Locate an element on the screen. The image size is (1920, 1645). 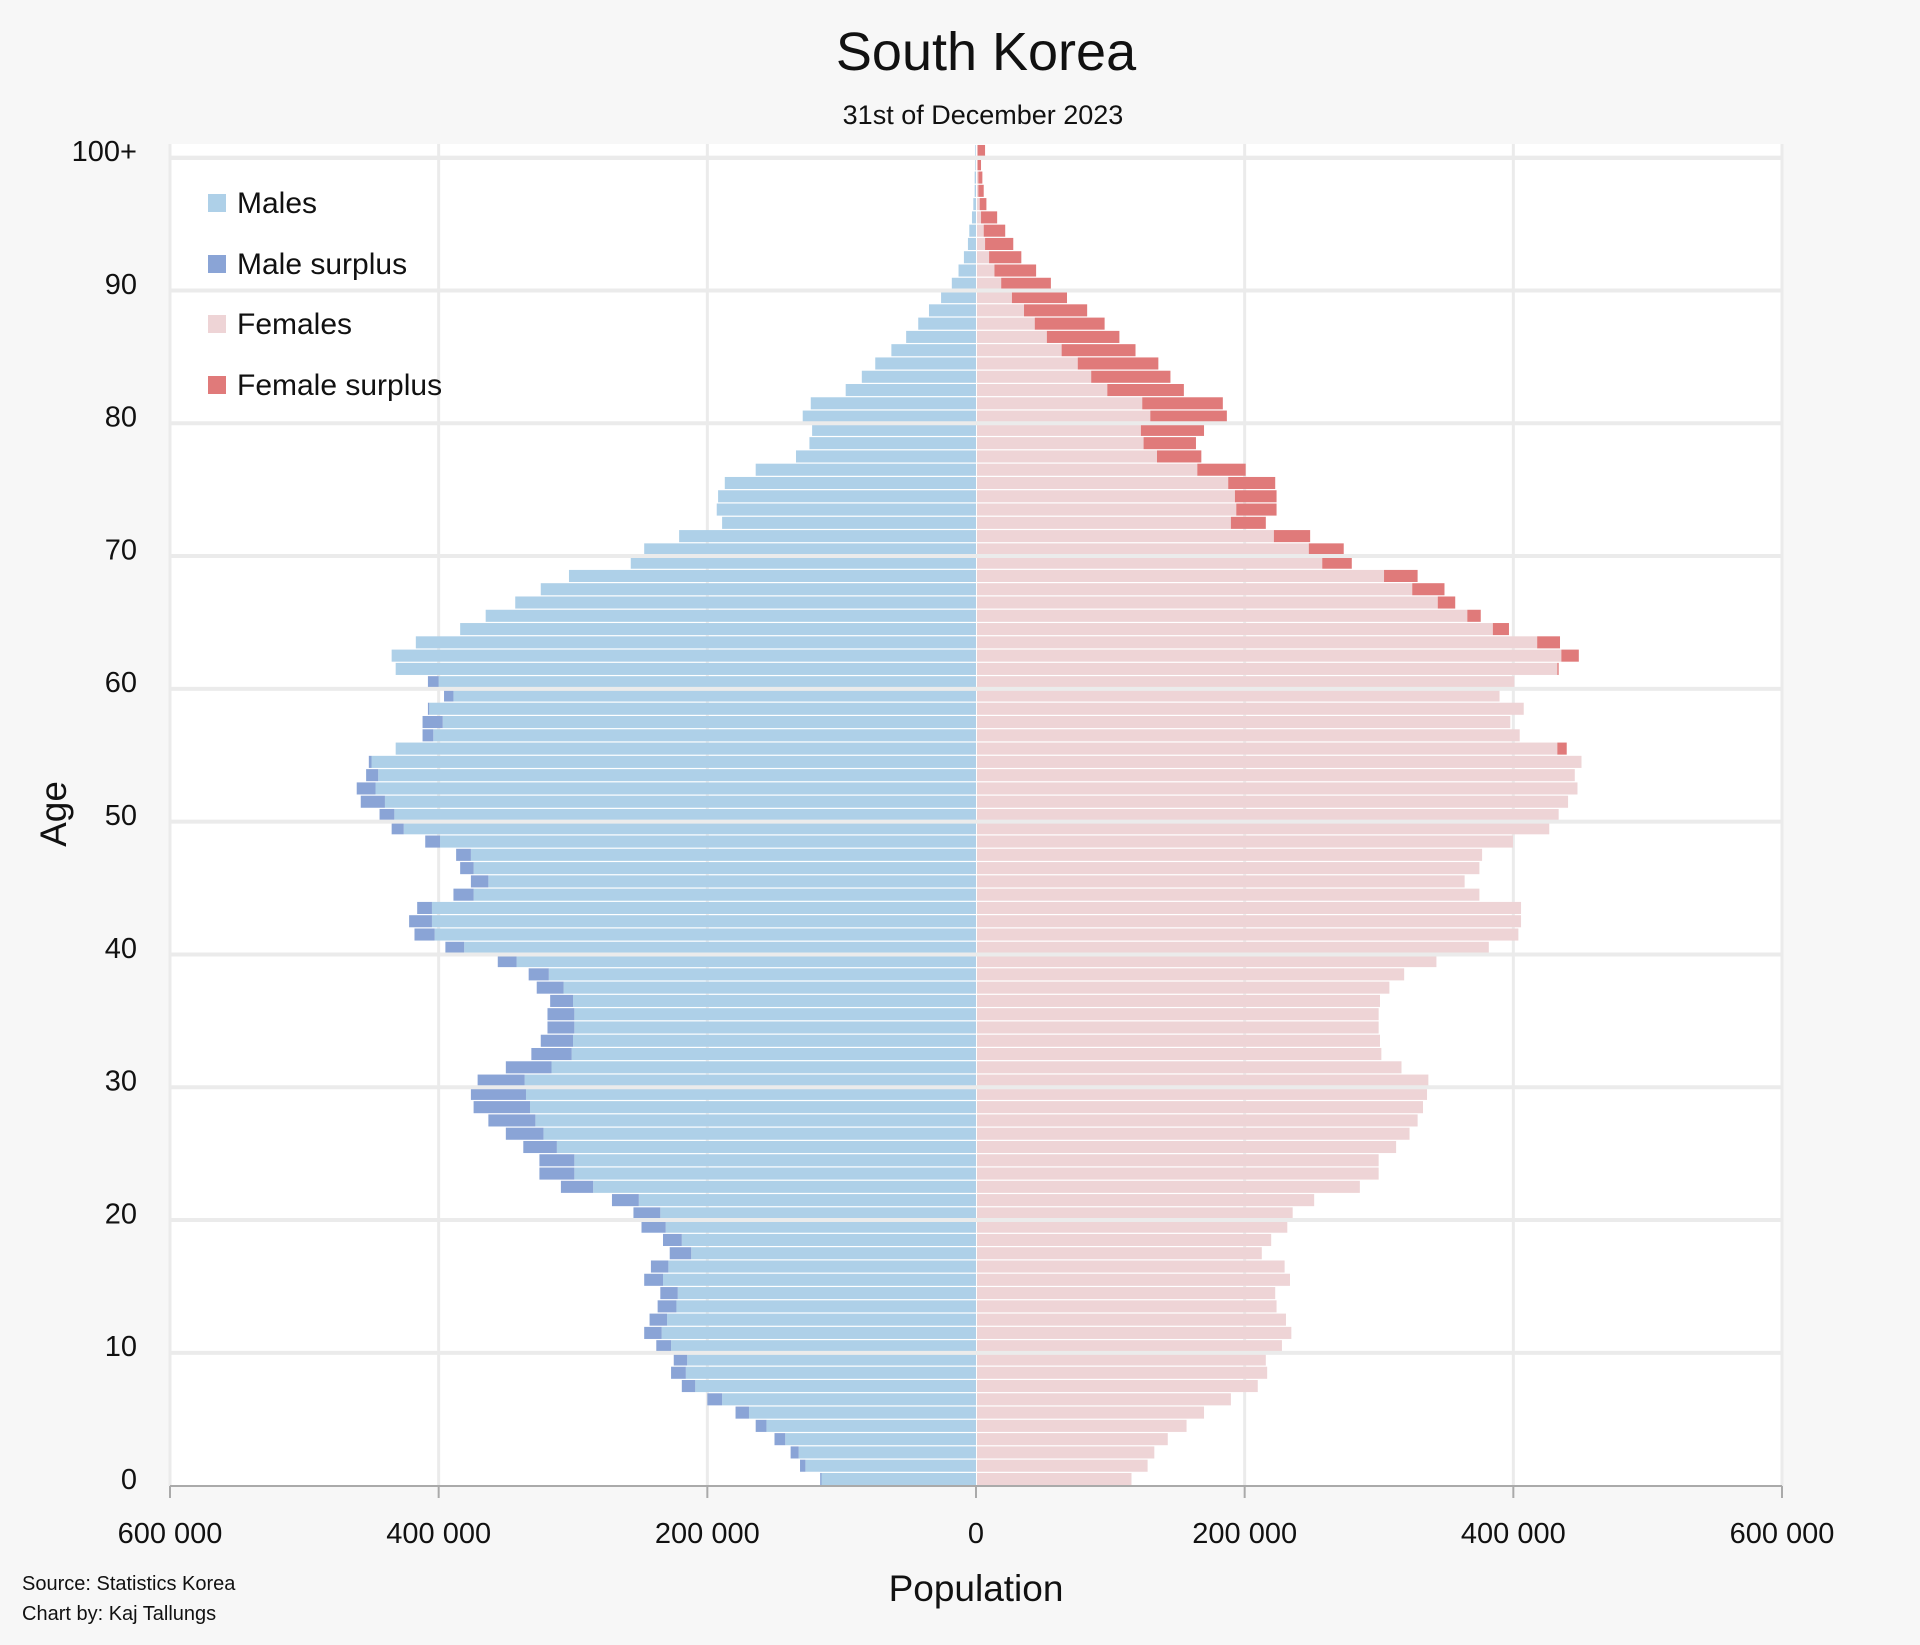
x-tick-label: 200 000 is located at coordinates (1244, 1534).